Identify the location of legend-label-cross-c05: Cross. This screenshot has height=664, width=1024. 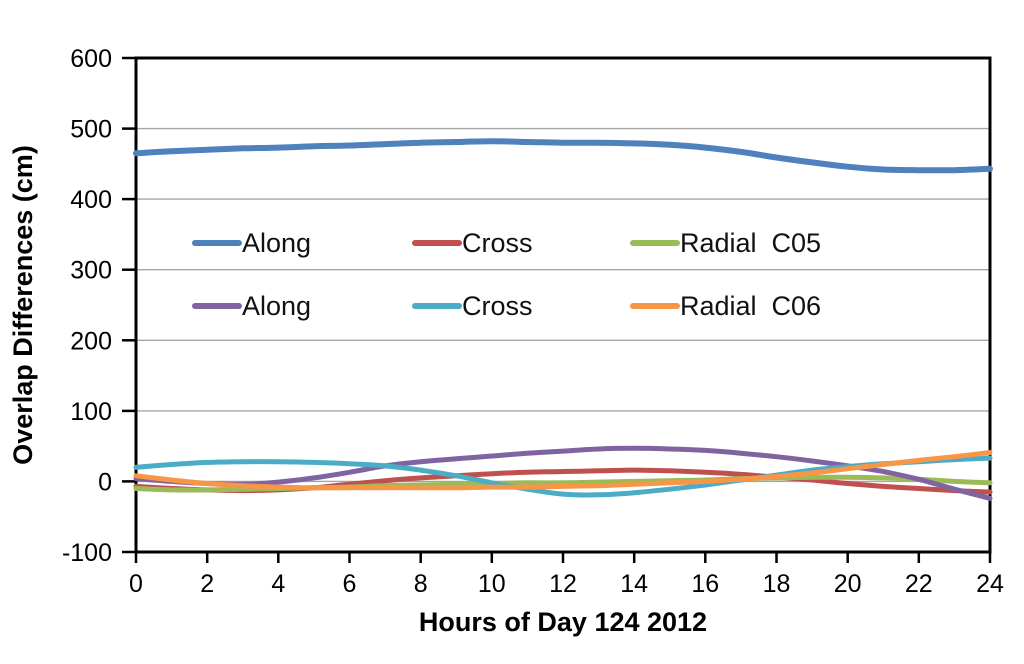
(497, 243).